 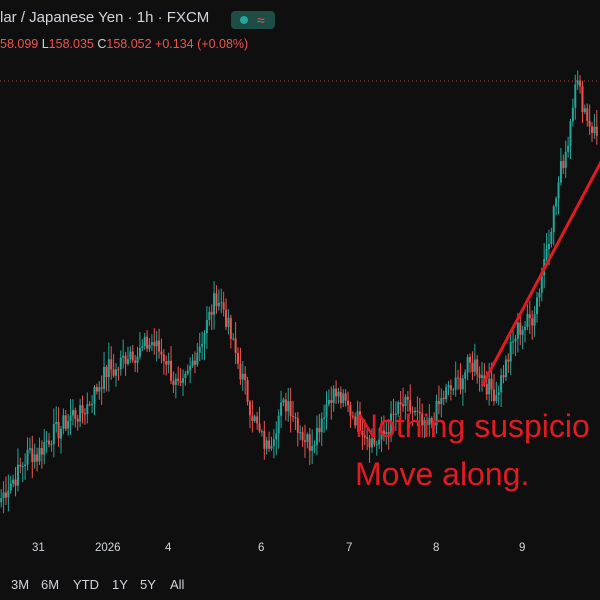 I want to click on data-delay-icon: ≈, so click(x=261, y=20).